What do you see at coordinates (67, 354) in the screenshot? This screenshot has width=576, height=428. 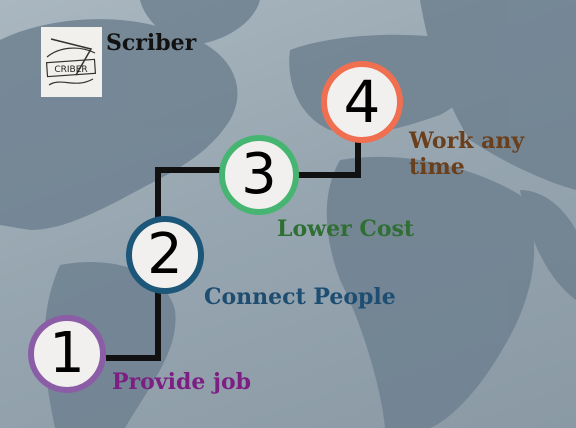 I see `step-1-circle: 1` at bounding box center [67, 354].